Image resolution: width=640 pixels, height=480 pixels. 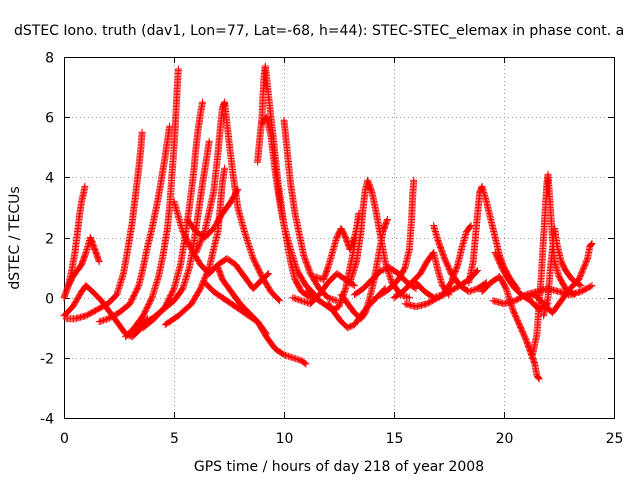 I want to click on series-arc-x, so click(x=421, y=275).